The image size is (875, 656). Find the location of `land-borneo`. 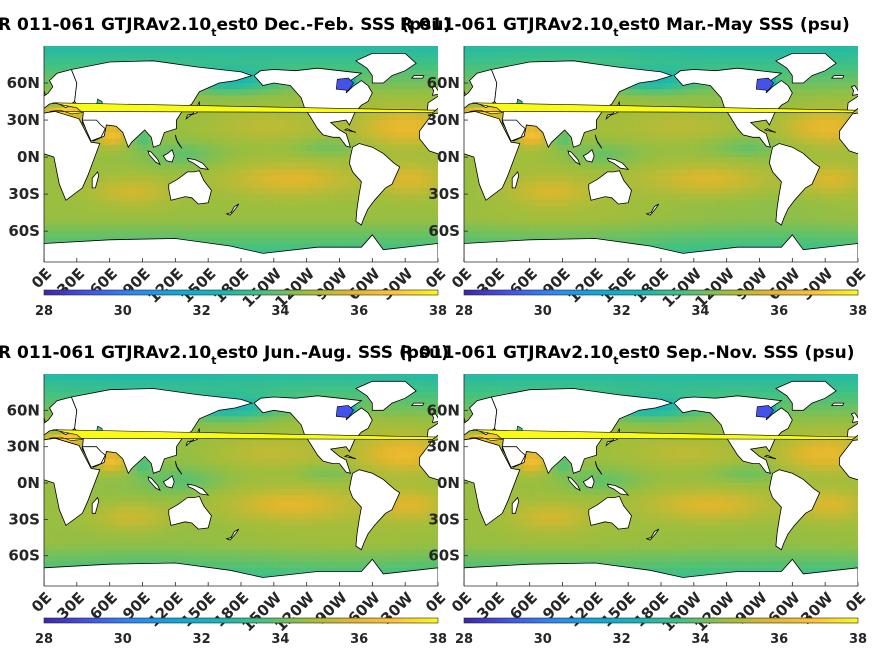

land-borneo is located at coordinates (168, 156).